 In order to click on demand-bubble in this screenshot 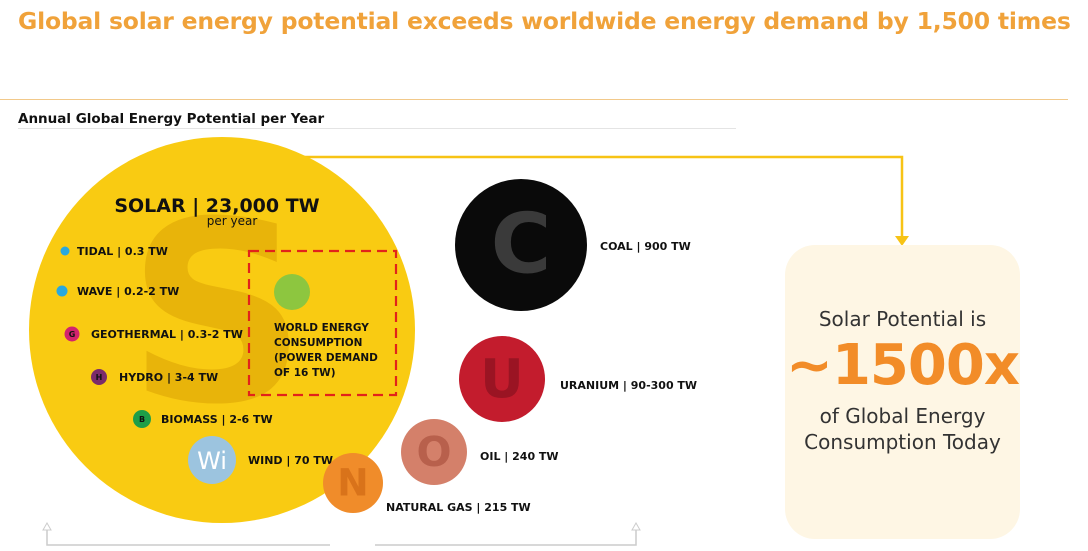, I will do `click(292, 292)`.